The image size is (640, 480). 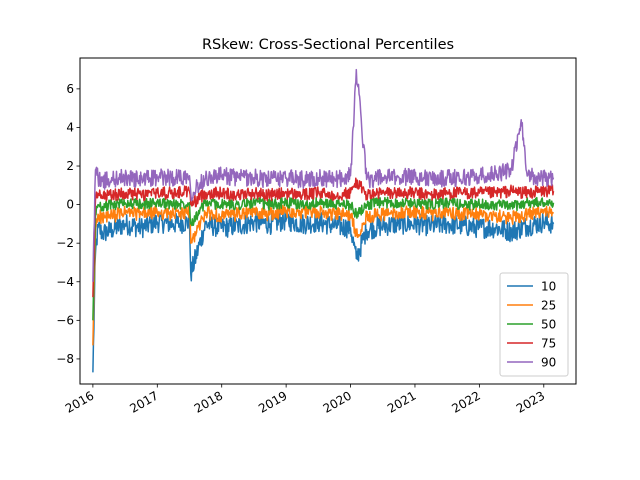 I want to click on y-tick-label: 4, so click(x=70, y=127).